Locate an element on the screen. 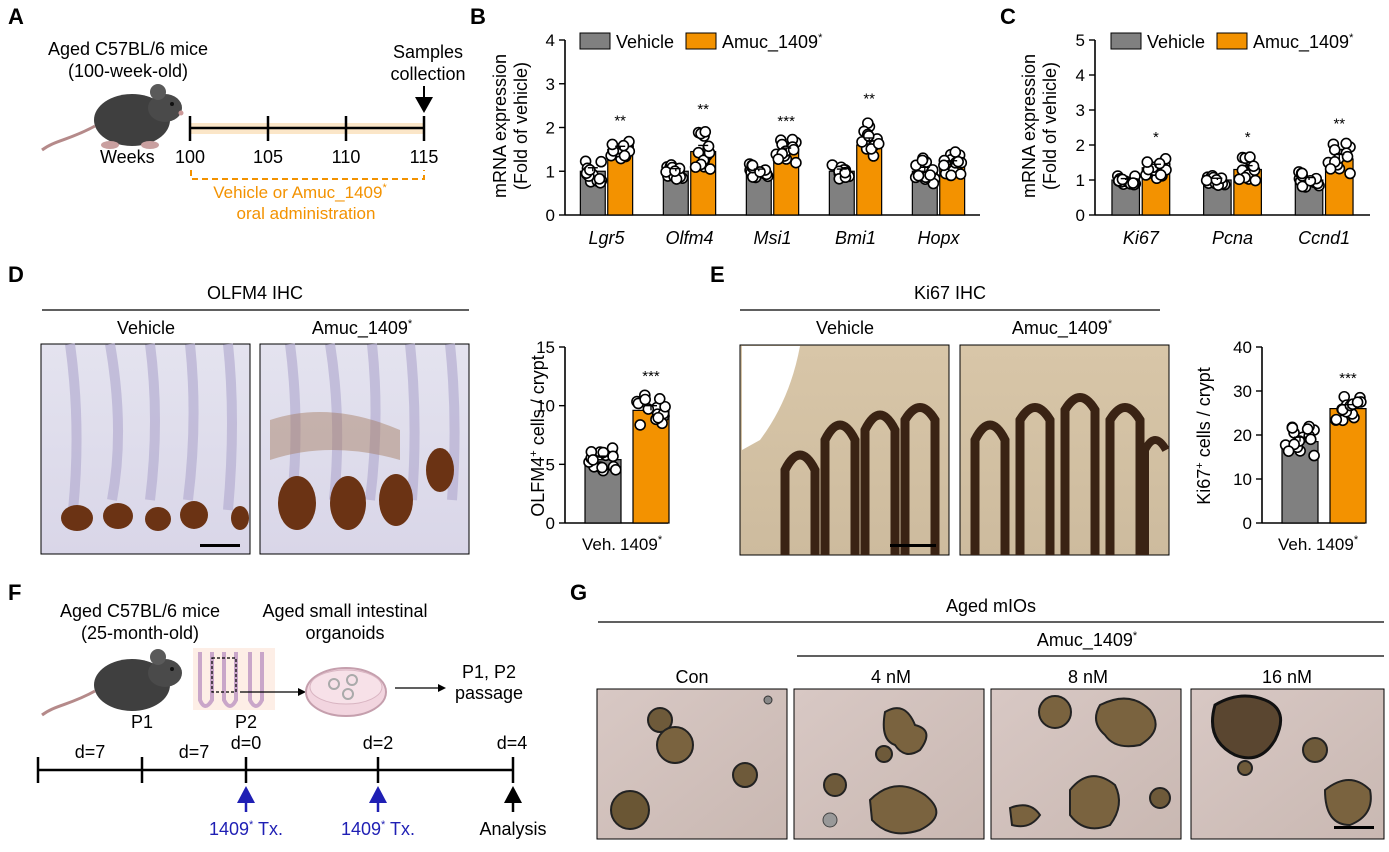 This screenshot has height=852, width=1389. a-arrow-down-icon is located at coordinates (424, 99).